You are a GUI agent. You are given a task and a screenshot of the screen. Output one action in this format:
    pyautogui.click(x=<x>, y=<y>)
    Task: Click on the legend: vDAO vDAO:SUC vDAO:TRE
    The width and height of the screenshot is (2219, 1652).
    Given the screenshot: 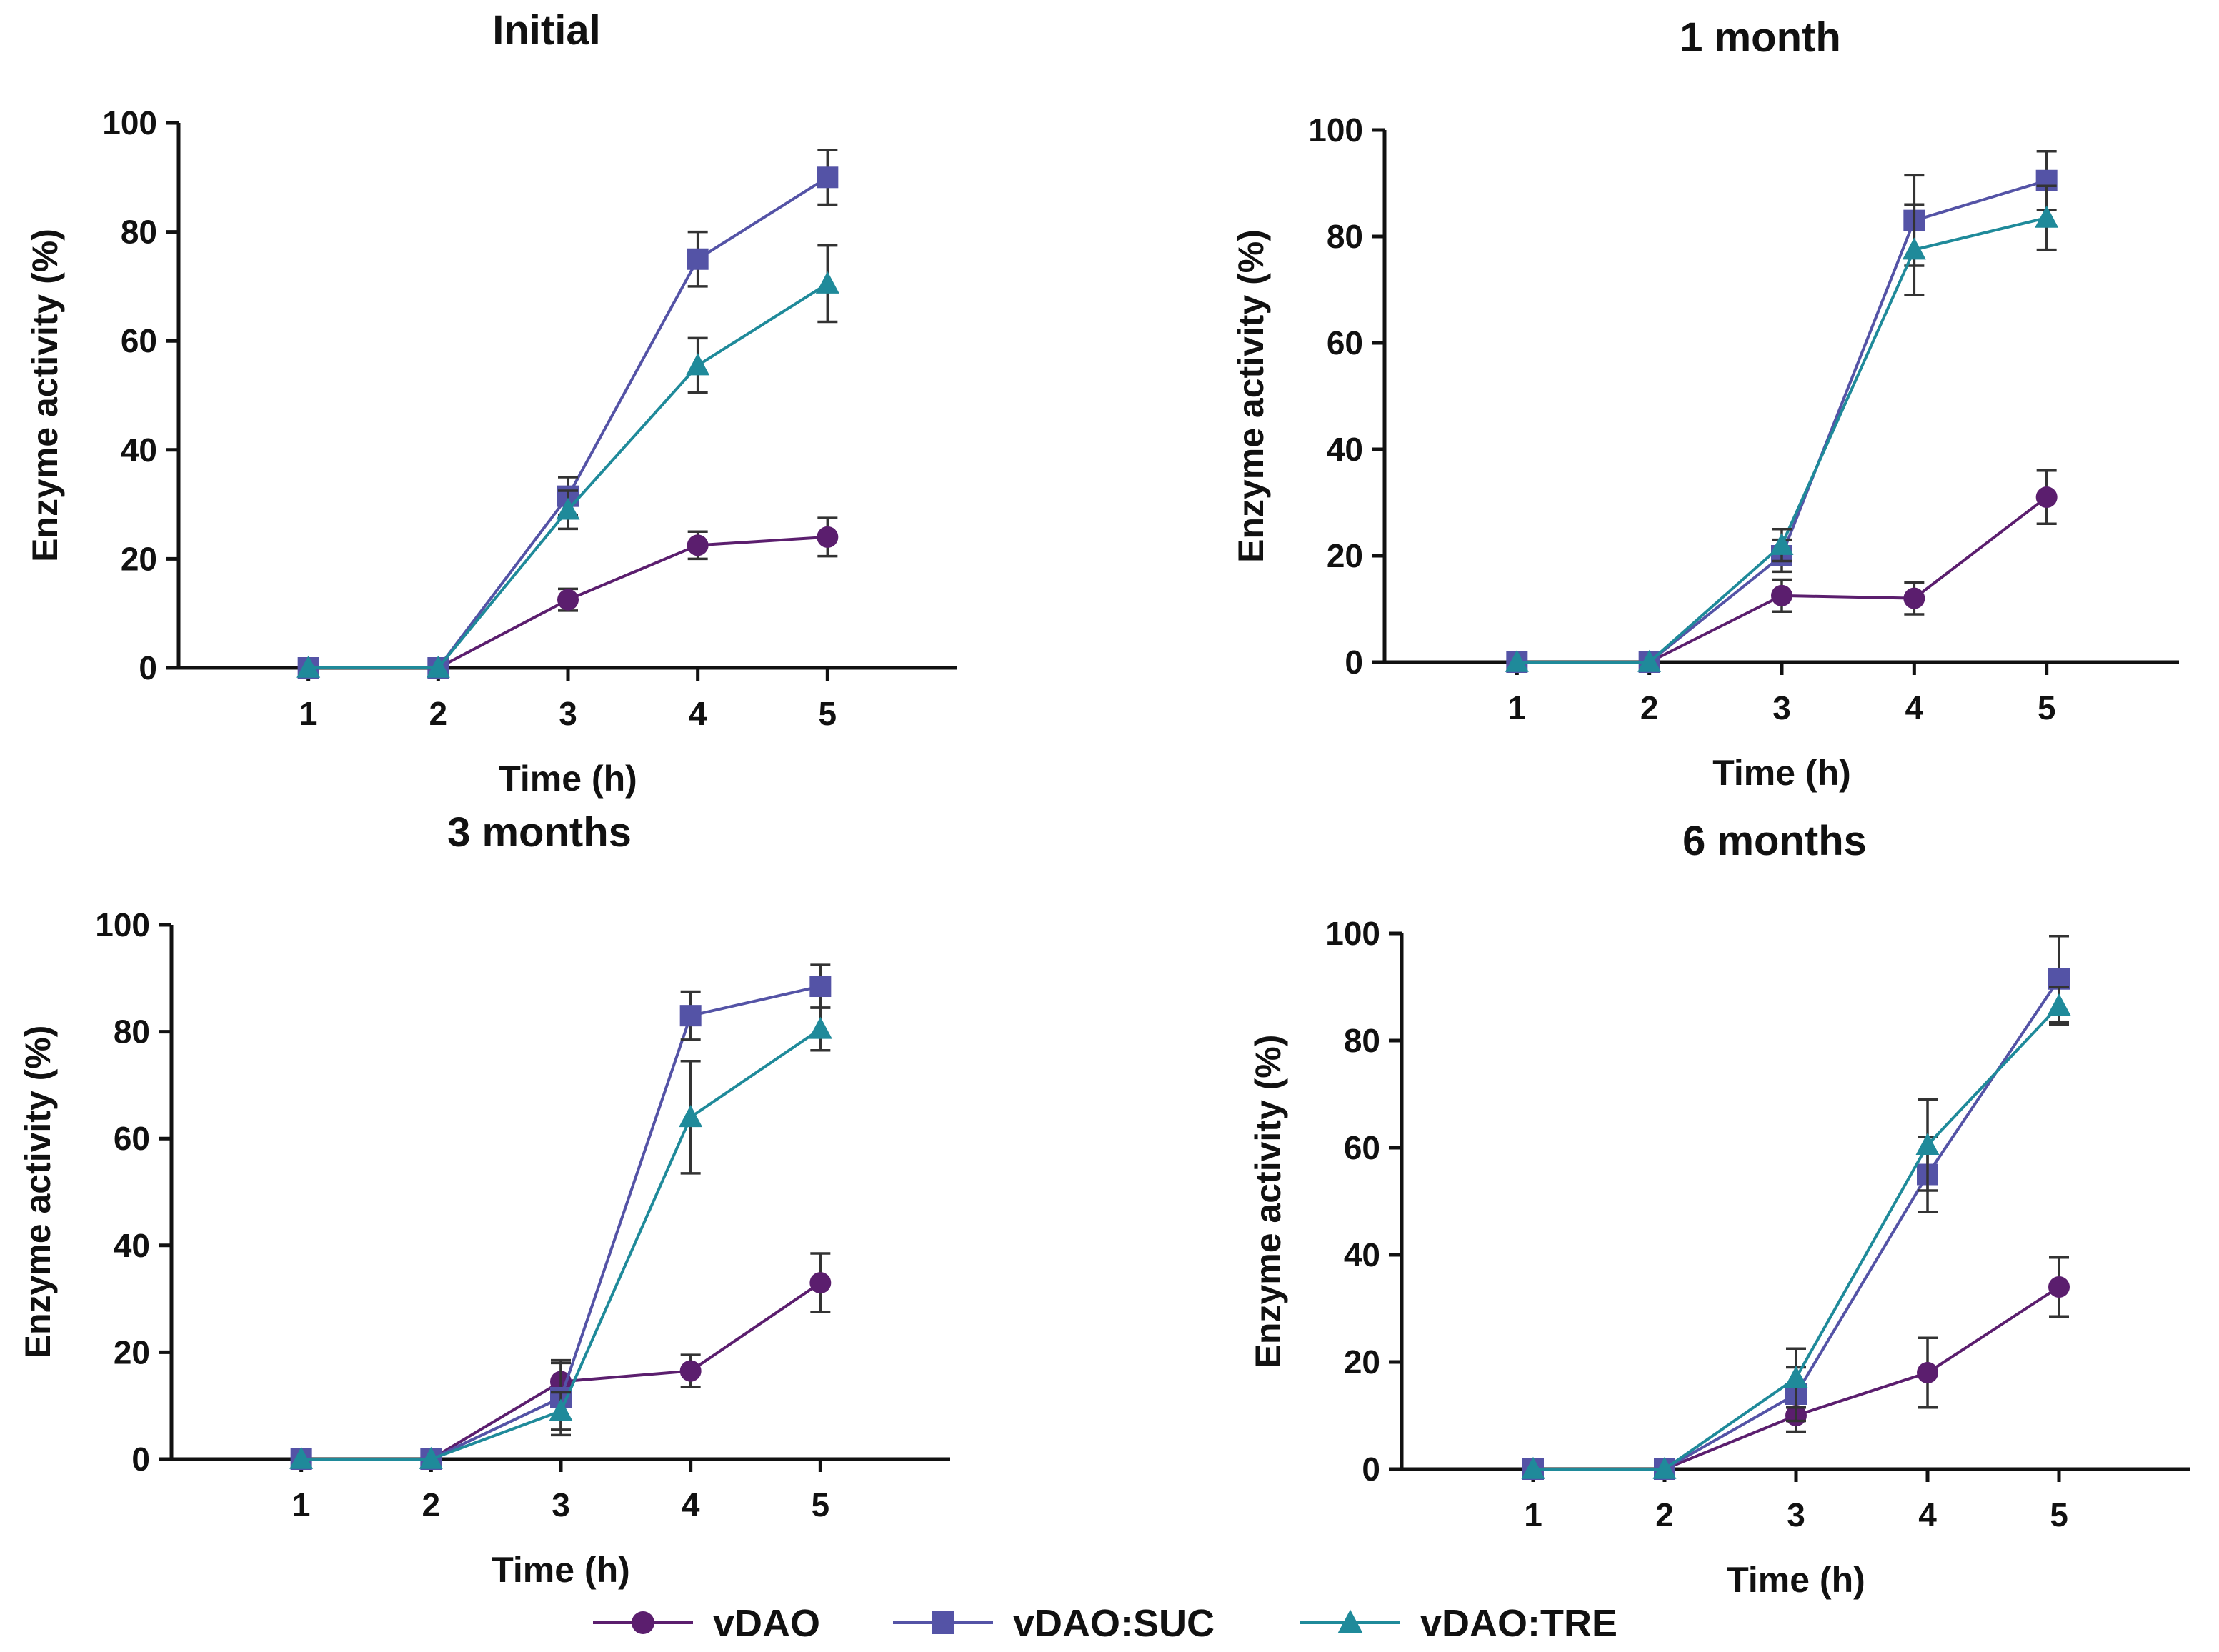 What is the action you would take?
    pyautogui.click(x=1105, y=1623)
    